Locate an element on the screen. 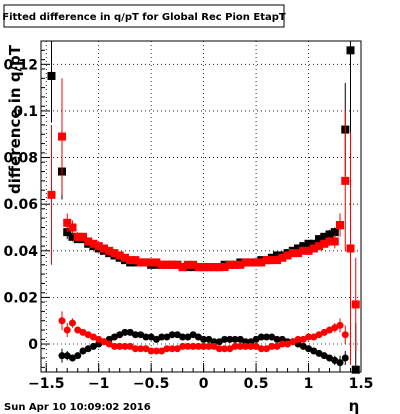  x-axis-title: η is located at coordinates (354, 405).